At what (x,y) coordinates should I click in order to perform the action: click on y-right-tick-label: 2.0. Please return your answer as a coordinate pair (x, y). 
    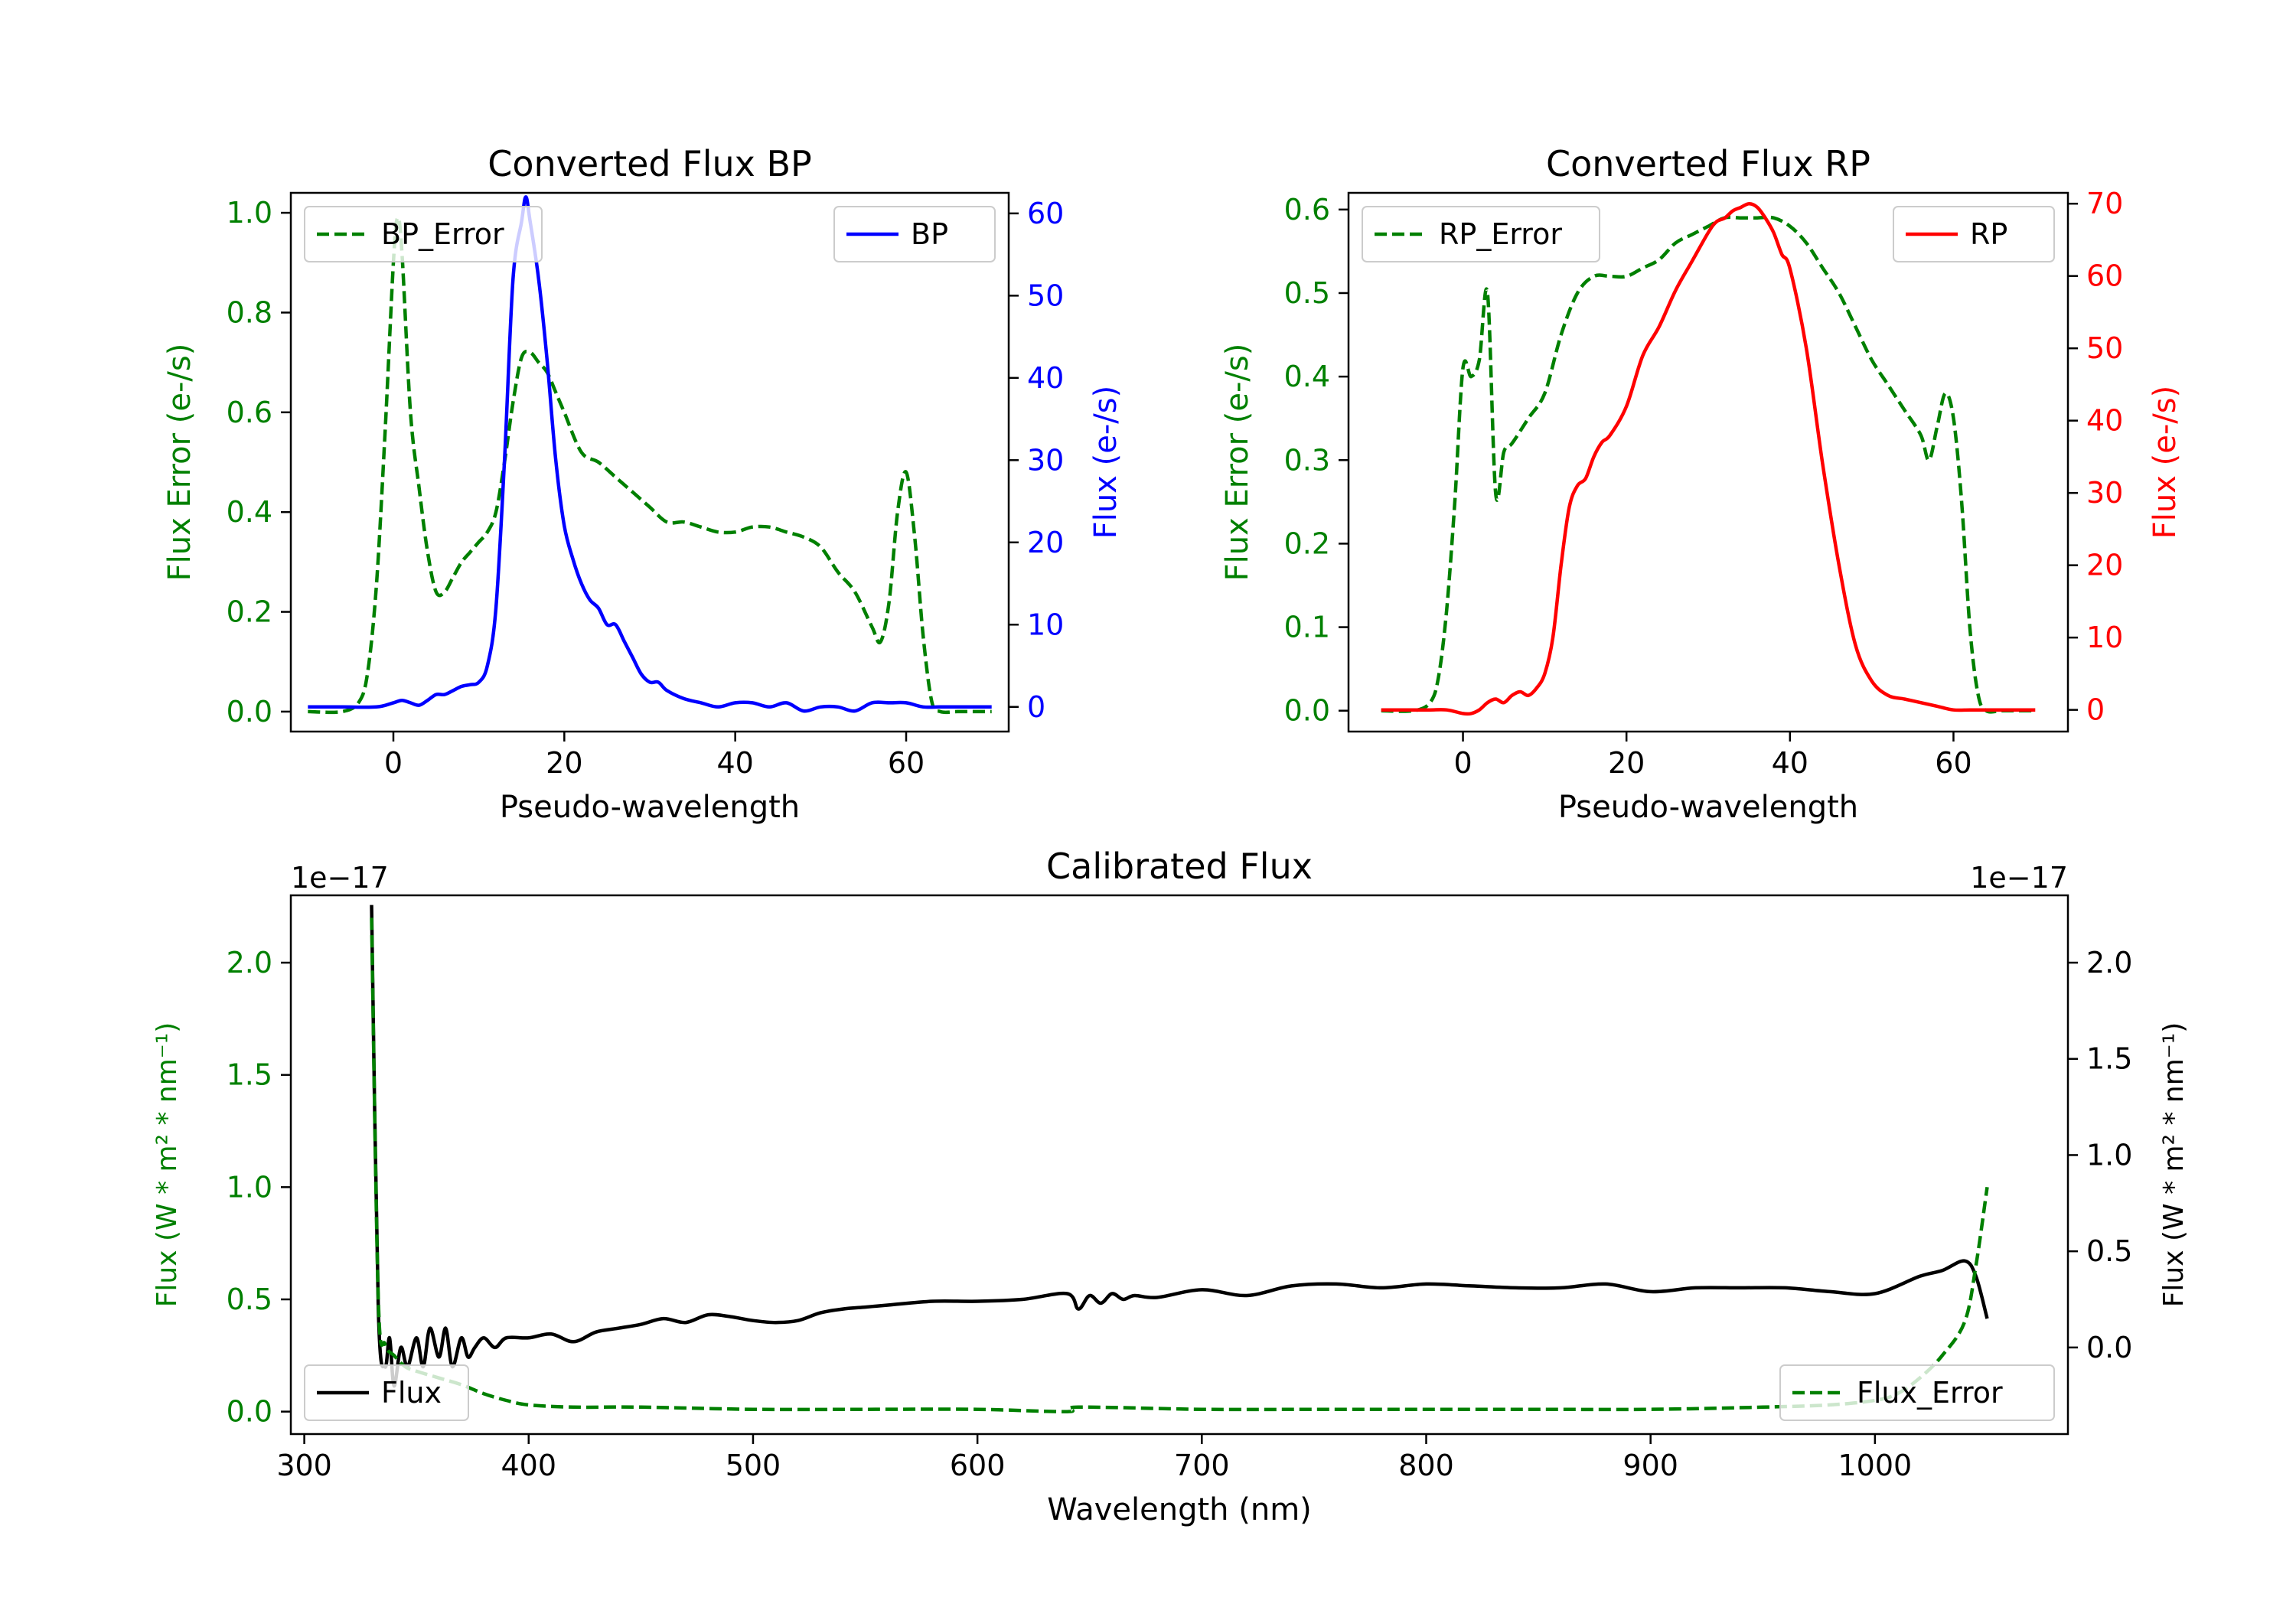
    Looking at the image, I should click on (2109, 963).